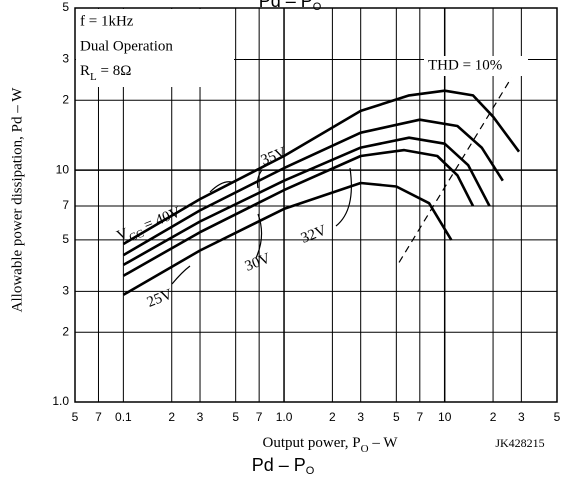 Image resolution: width=566 pixels, height=487 pixels. I want to click on condition-text: RL = 8Ω, so click(105, 72).